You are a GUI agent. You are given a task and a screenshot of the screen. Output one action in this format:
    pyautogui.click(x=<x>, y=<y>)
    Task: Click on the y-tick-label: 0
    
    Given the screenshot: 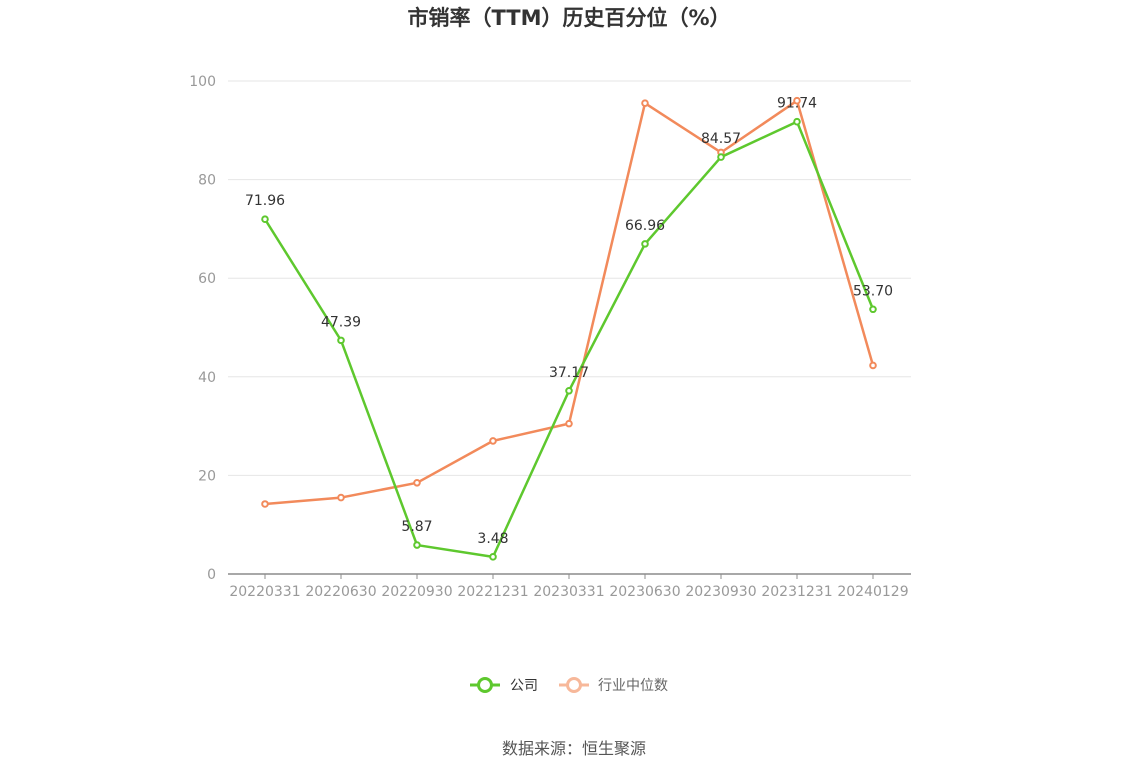 What is the action you would take?
    pyautogui.click(x=211, y=575)
    